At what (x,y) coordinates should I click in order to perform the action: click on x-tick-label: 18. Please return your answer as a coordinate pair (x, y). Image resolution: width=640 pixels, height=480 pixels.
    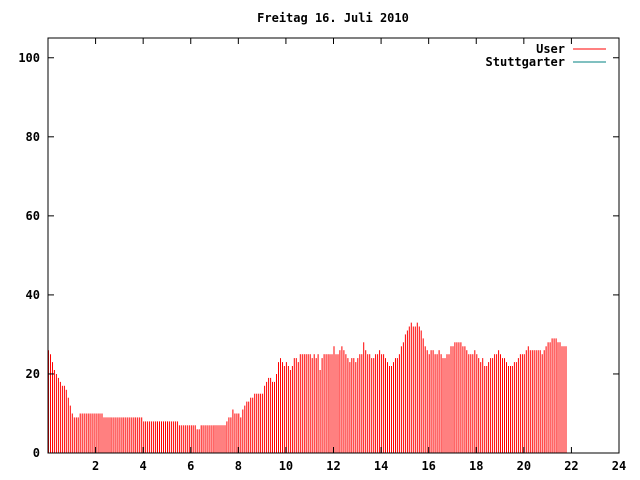
    Looking at the image, I should click on (476, 466).